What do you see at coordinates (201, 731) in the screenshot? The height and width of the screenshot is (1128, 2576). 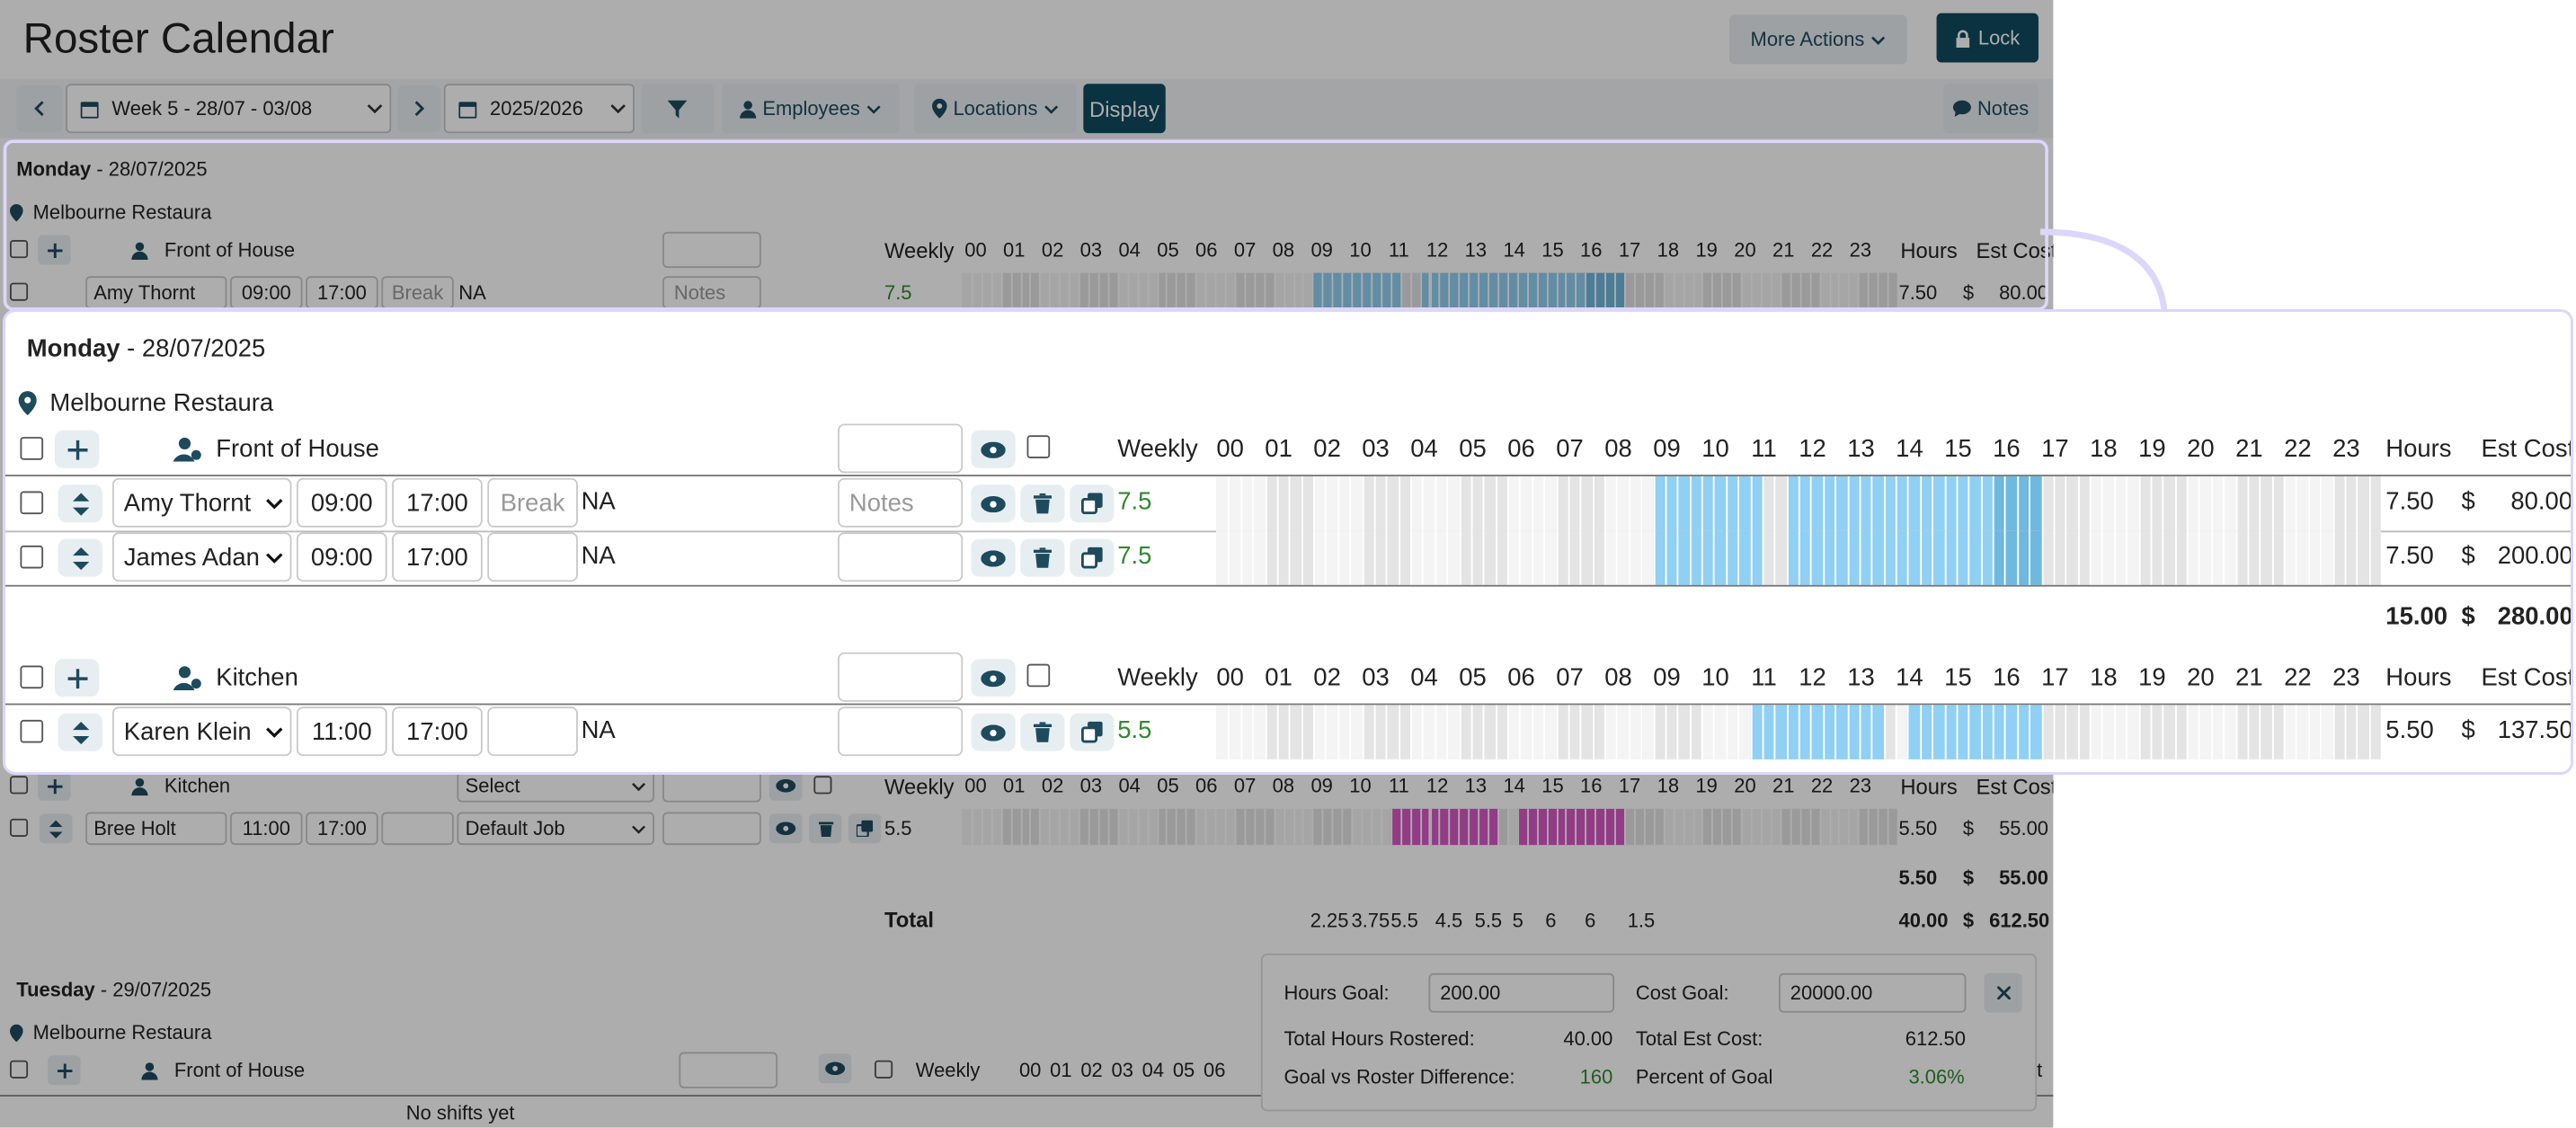 I see `employee-select: Karen Klein` at bounding box center [201, 731].